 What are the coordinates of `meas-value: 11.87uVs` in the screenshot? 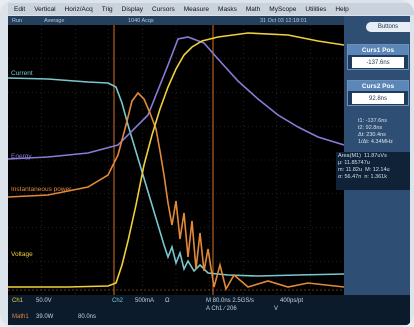 It's located at (375, 156).